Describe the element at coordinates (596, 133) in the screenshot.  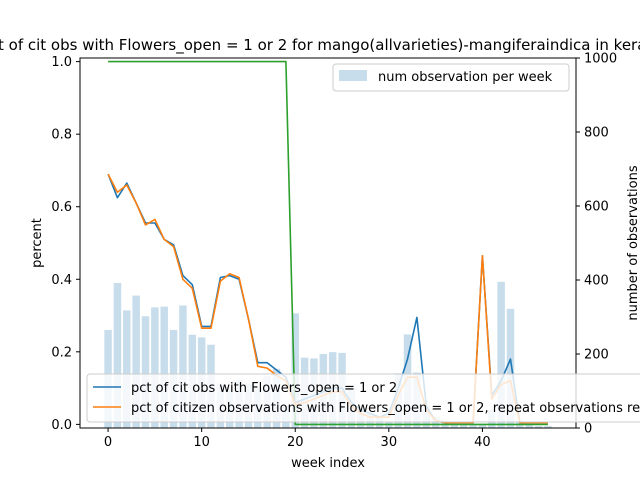
I see `y-right-tick-label: 800` at that location.